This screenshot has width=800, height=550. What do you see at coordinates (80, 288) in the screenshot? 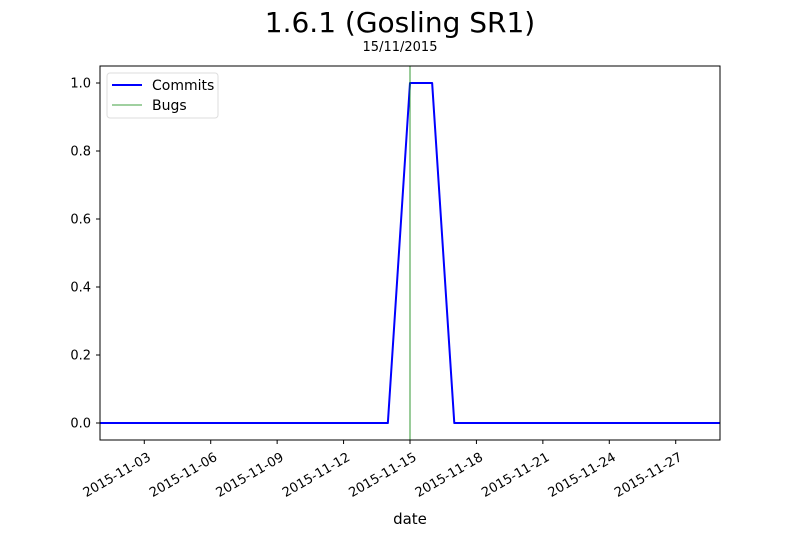
I see `y-tick-label: 0.4` at bounding box center [80, 288].